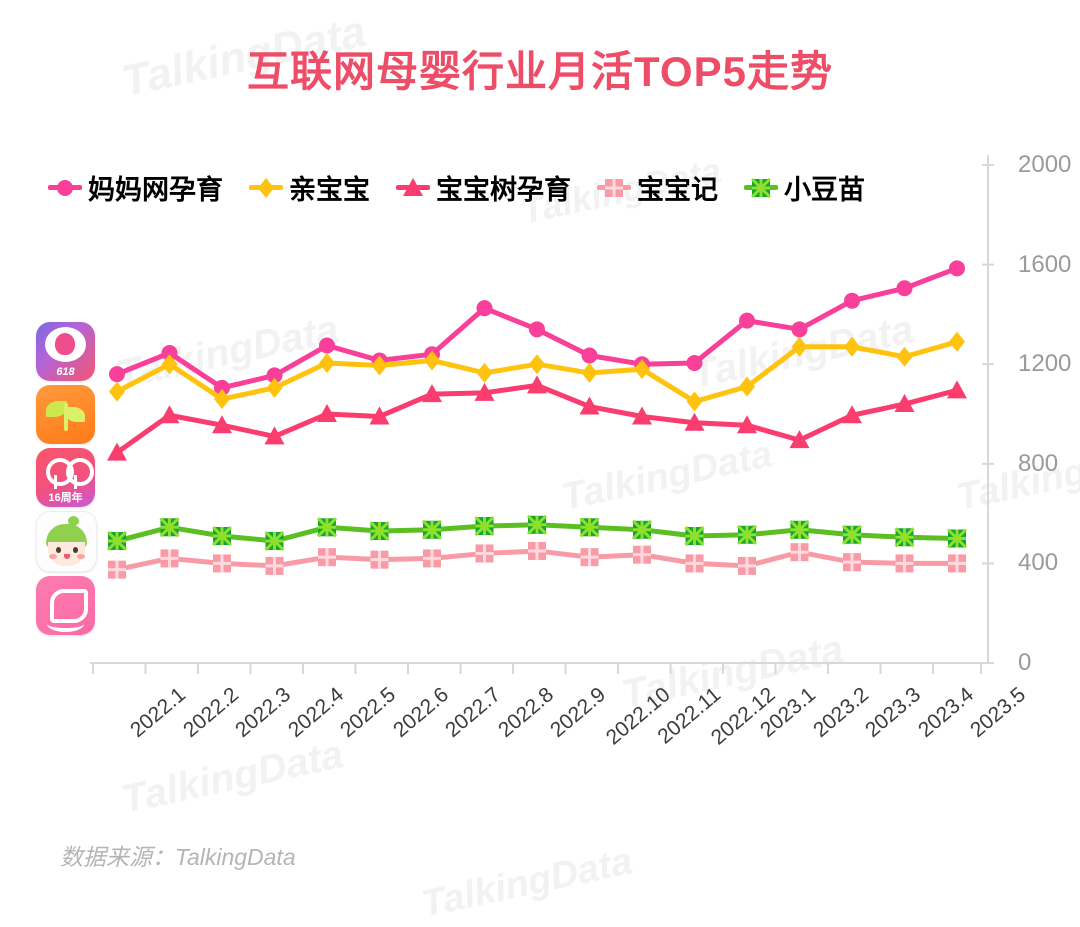 The height and width of the screenshot is (927, 1080). What do you see at coordinates (65, 372) in the screenshot?
I see `mamawang-badge: 618` at bounding box center [65, 372].